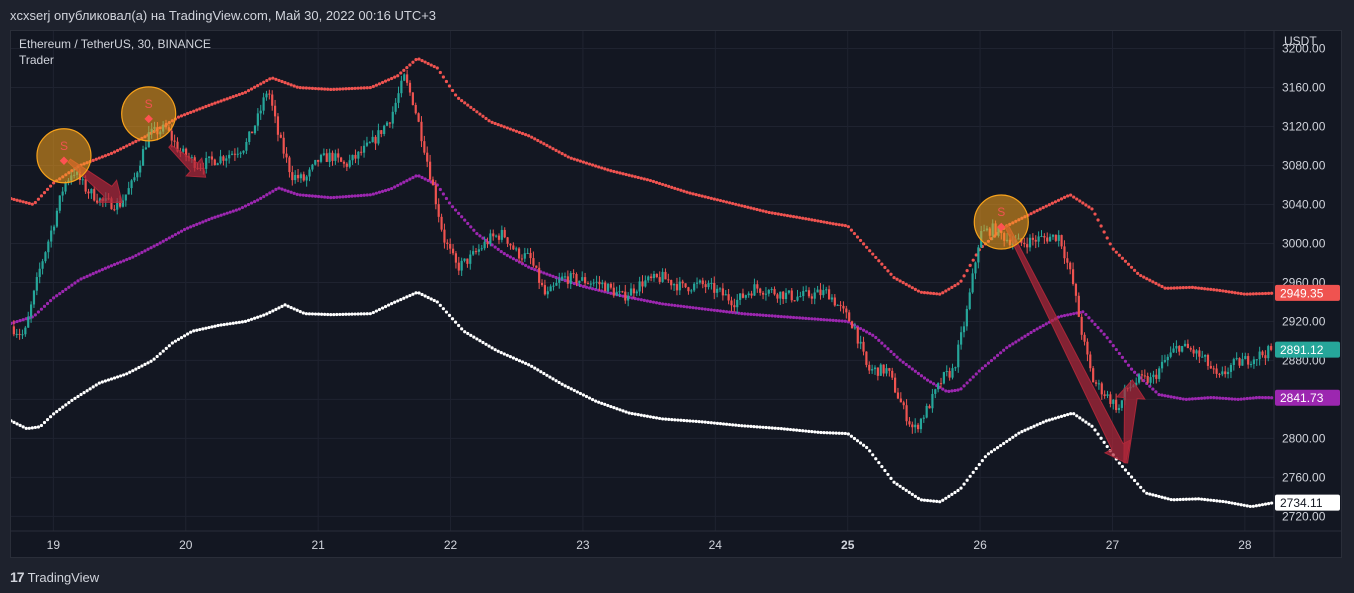  Describe the element at coordinates (115, 44) in the screenshot. I see `symbol-title: Ethereum / TetherUS, 30, BINANCE` at that location.